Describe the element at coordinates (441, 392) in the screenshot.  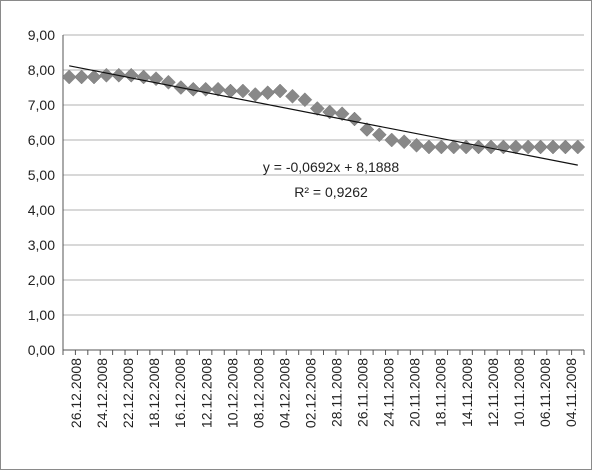
I see `x-tick-label: 18.11.2008` at that location.